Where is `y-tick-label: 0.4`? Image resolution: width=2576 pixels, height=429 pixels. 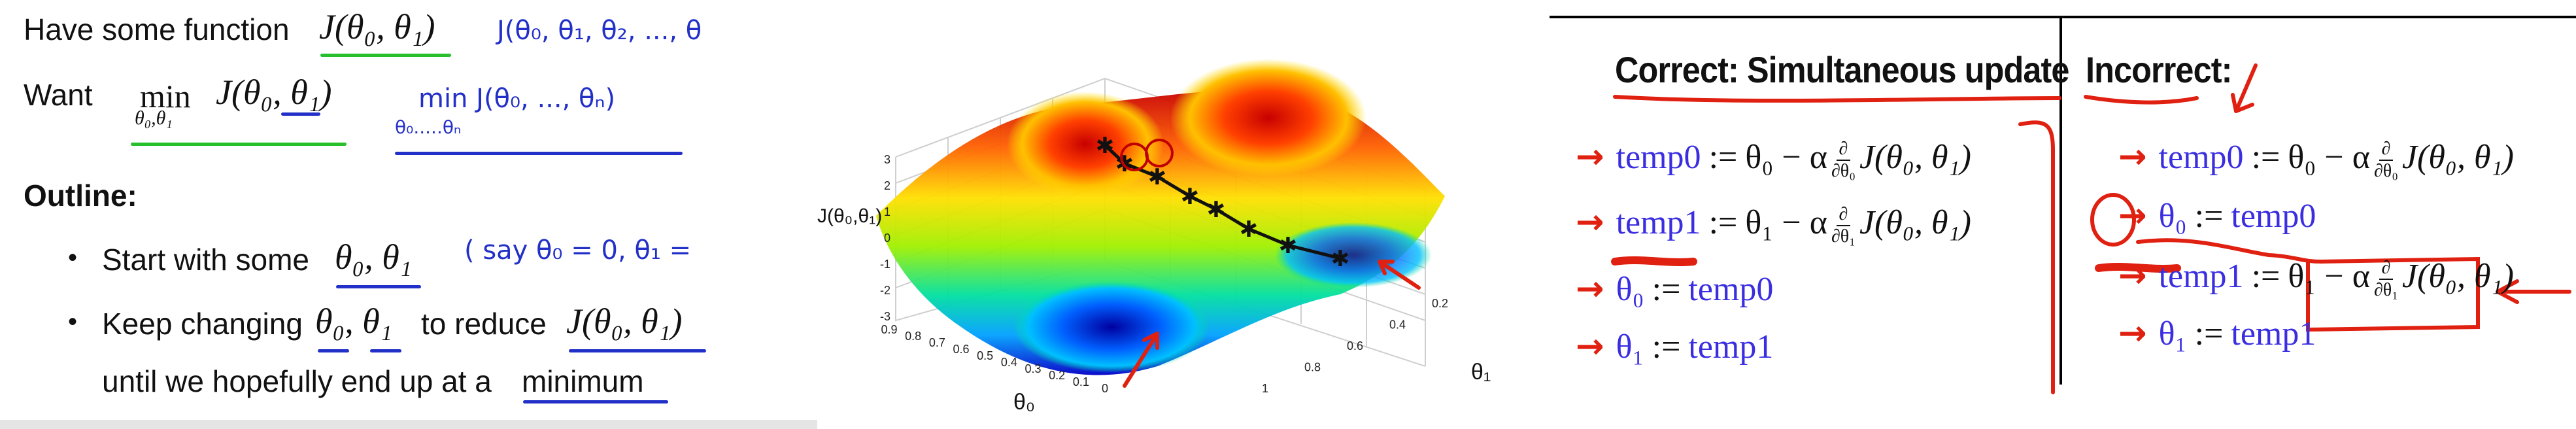
y-tick-label: 0.4 is located at coordinates (1397, 325).